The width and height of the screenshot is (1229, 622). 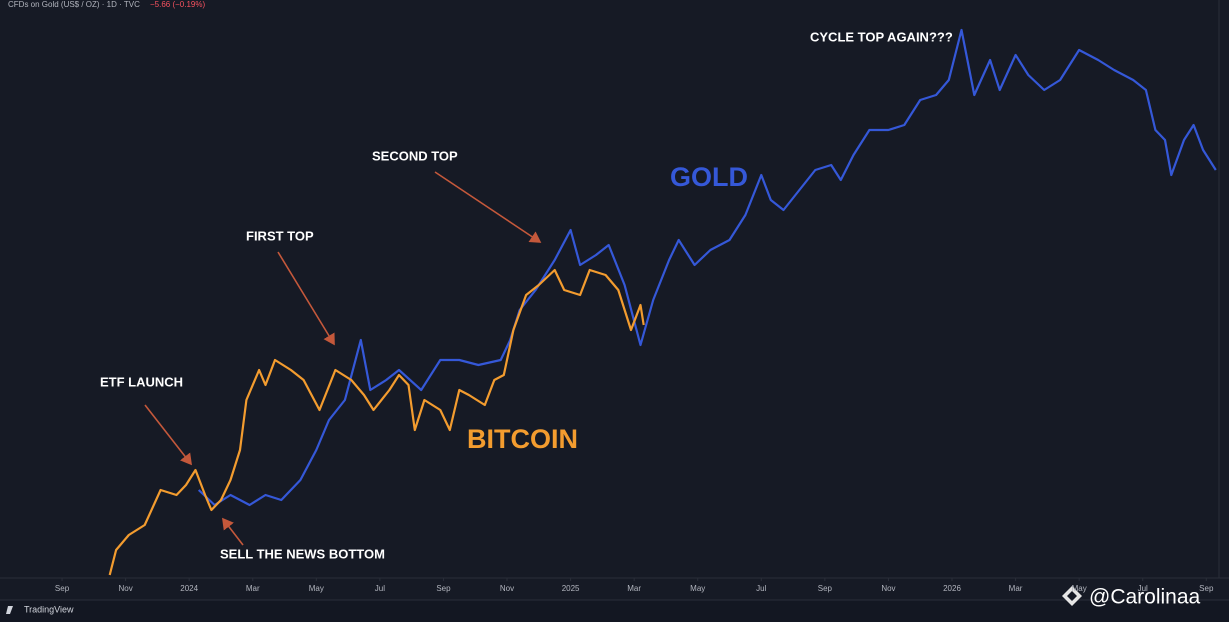 I want to click on annotation: CYCLE TOP AGAIN???, so click(x=881, y=36).